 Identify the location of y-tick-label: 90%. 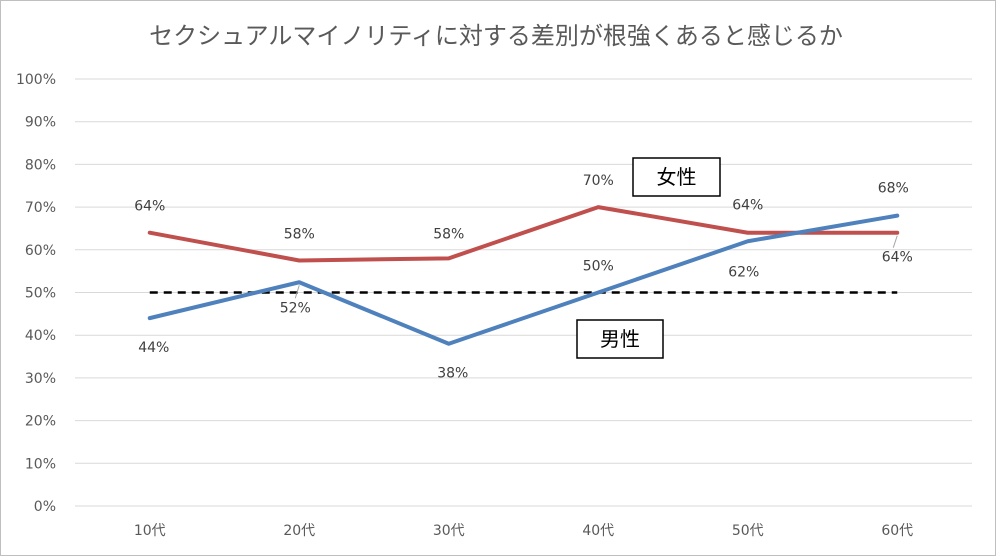
(40, 123).